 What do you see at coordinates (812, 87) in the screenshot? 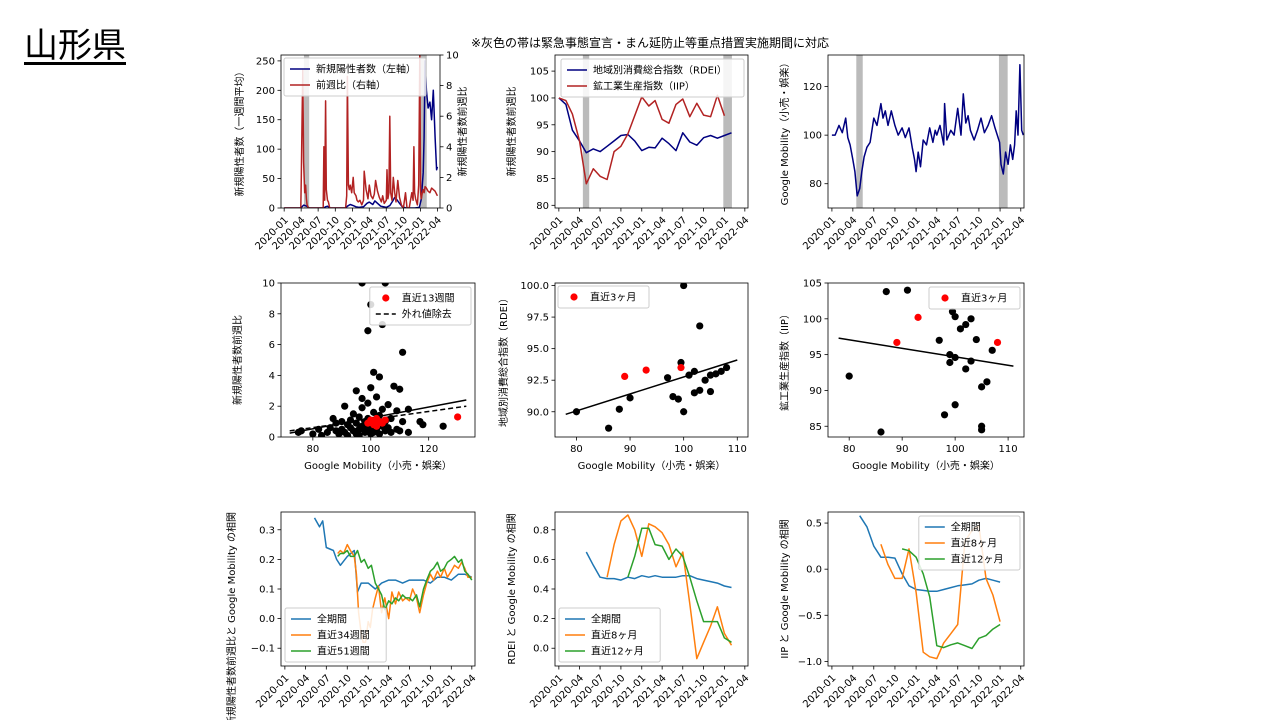
I see `y-tick-label: 120` at bounding box center [812, 87].